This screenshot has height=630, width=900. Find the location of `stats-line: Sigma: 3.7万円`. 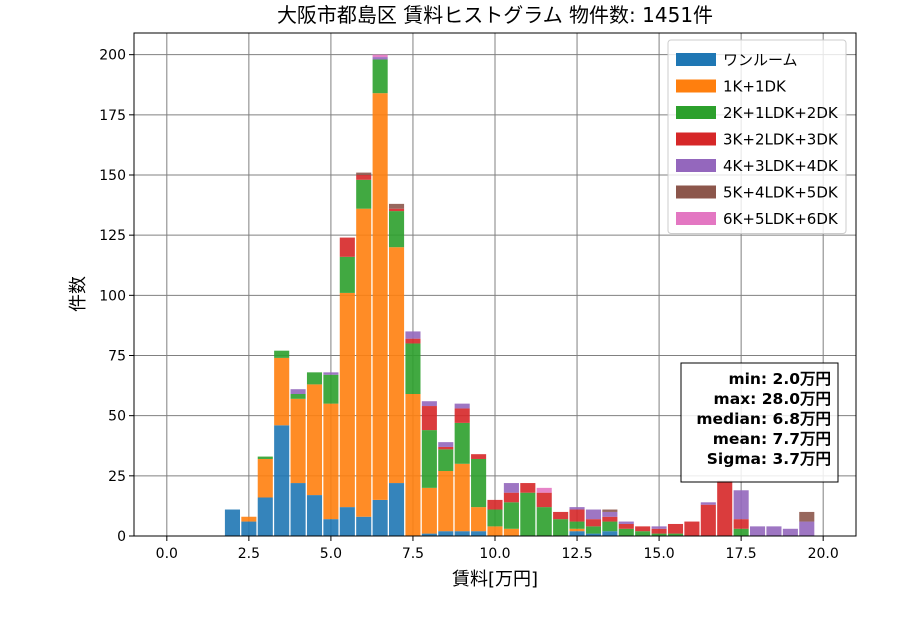

stats-line: Sigma: 3.7万円 is located at coordinates (769, 459).